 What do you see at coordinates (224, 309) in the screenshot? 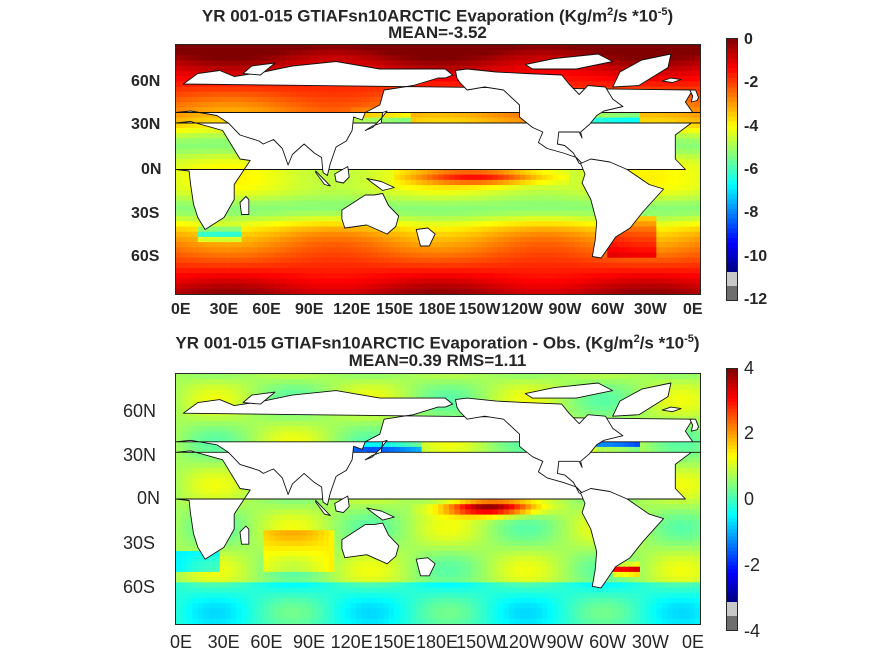
I see `x-tick-label: 30E` at bounding box center [224, 309].